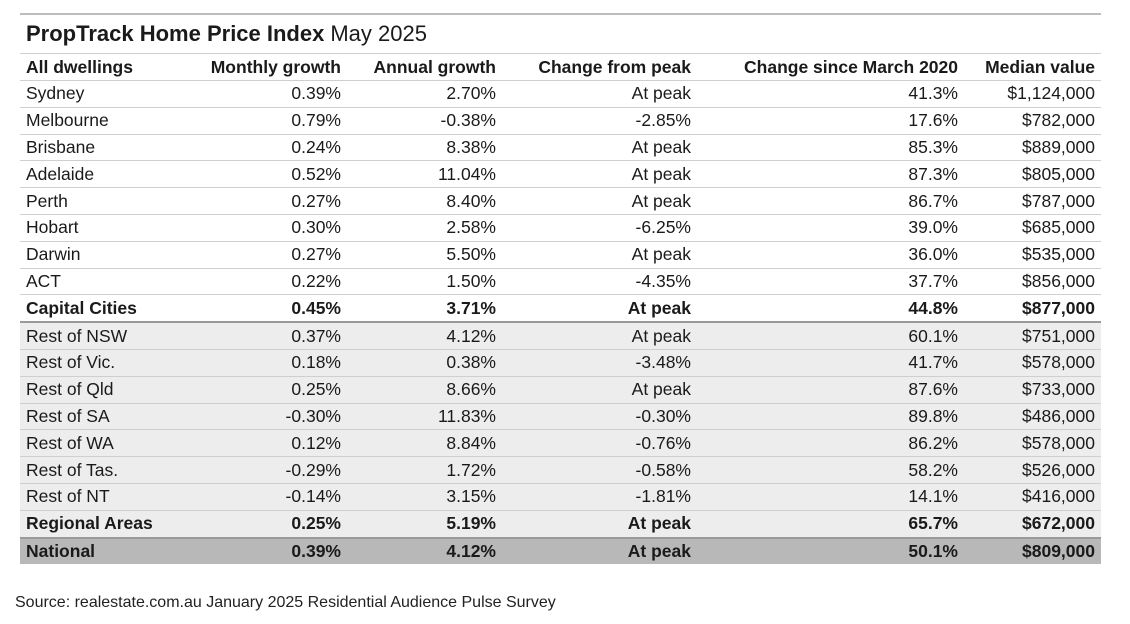 This screenshot has width=1130, height=624. I want to click on cell-annual-growth: 11.04%, so click(424, 174).